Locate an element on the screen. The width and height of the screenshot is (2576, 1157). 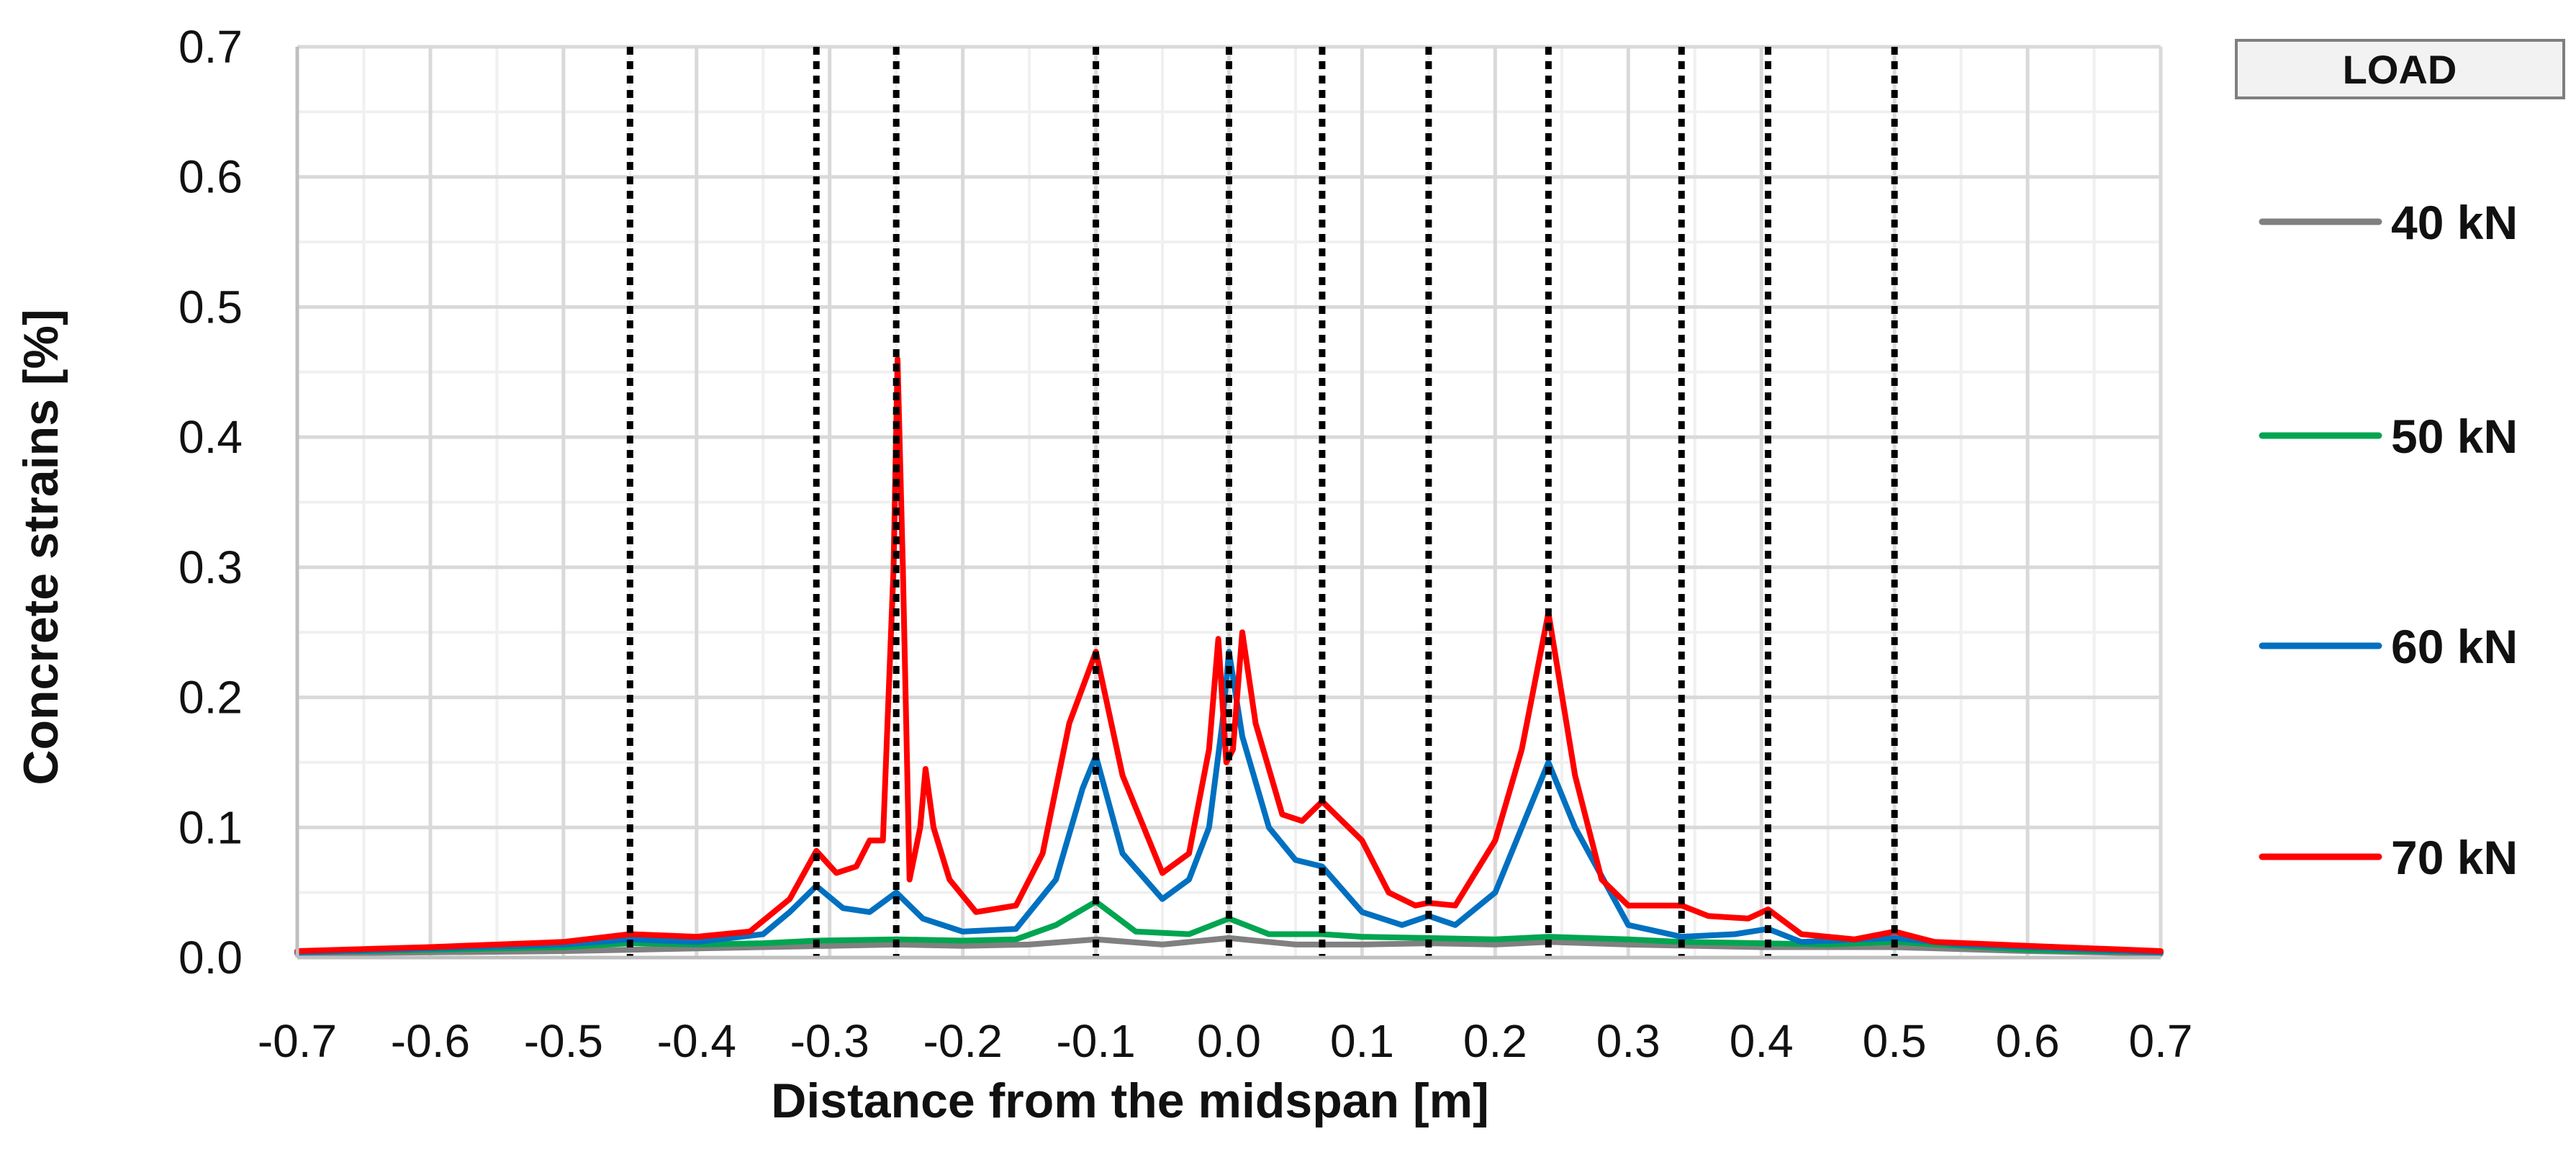
x-tick-label: -0.2 is located at coordinates (963, 1041).